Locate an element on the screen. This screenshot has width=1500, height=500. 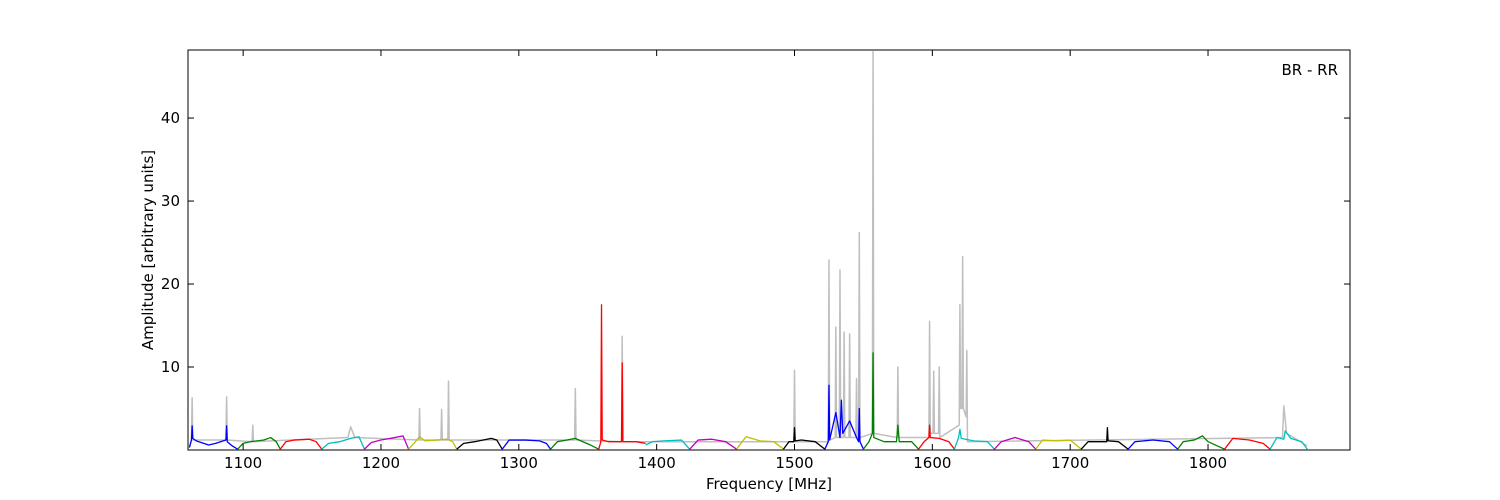
y-tick-label: 40 is located at coordinates (170, 118).